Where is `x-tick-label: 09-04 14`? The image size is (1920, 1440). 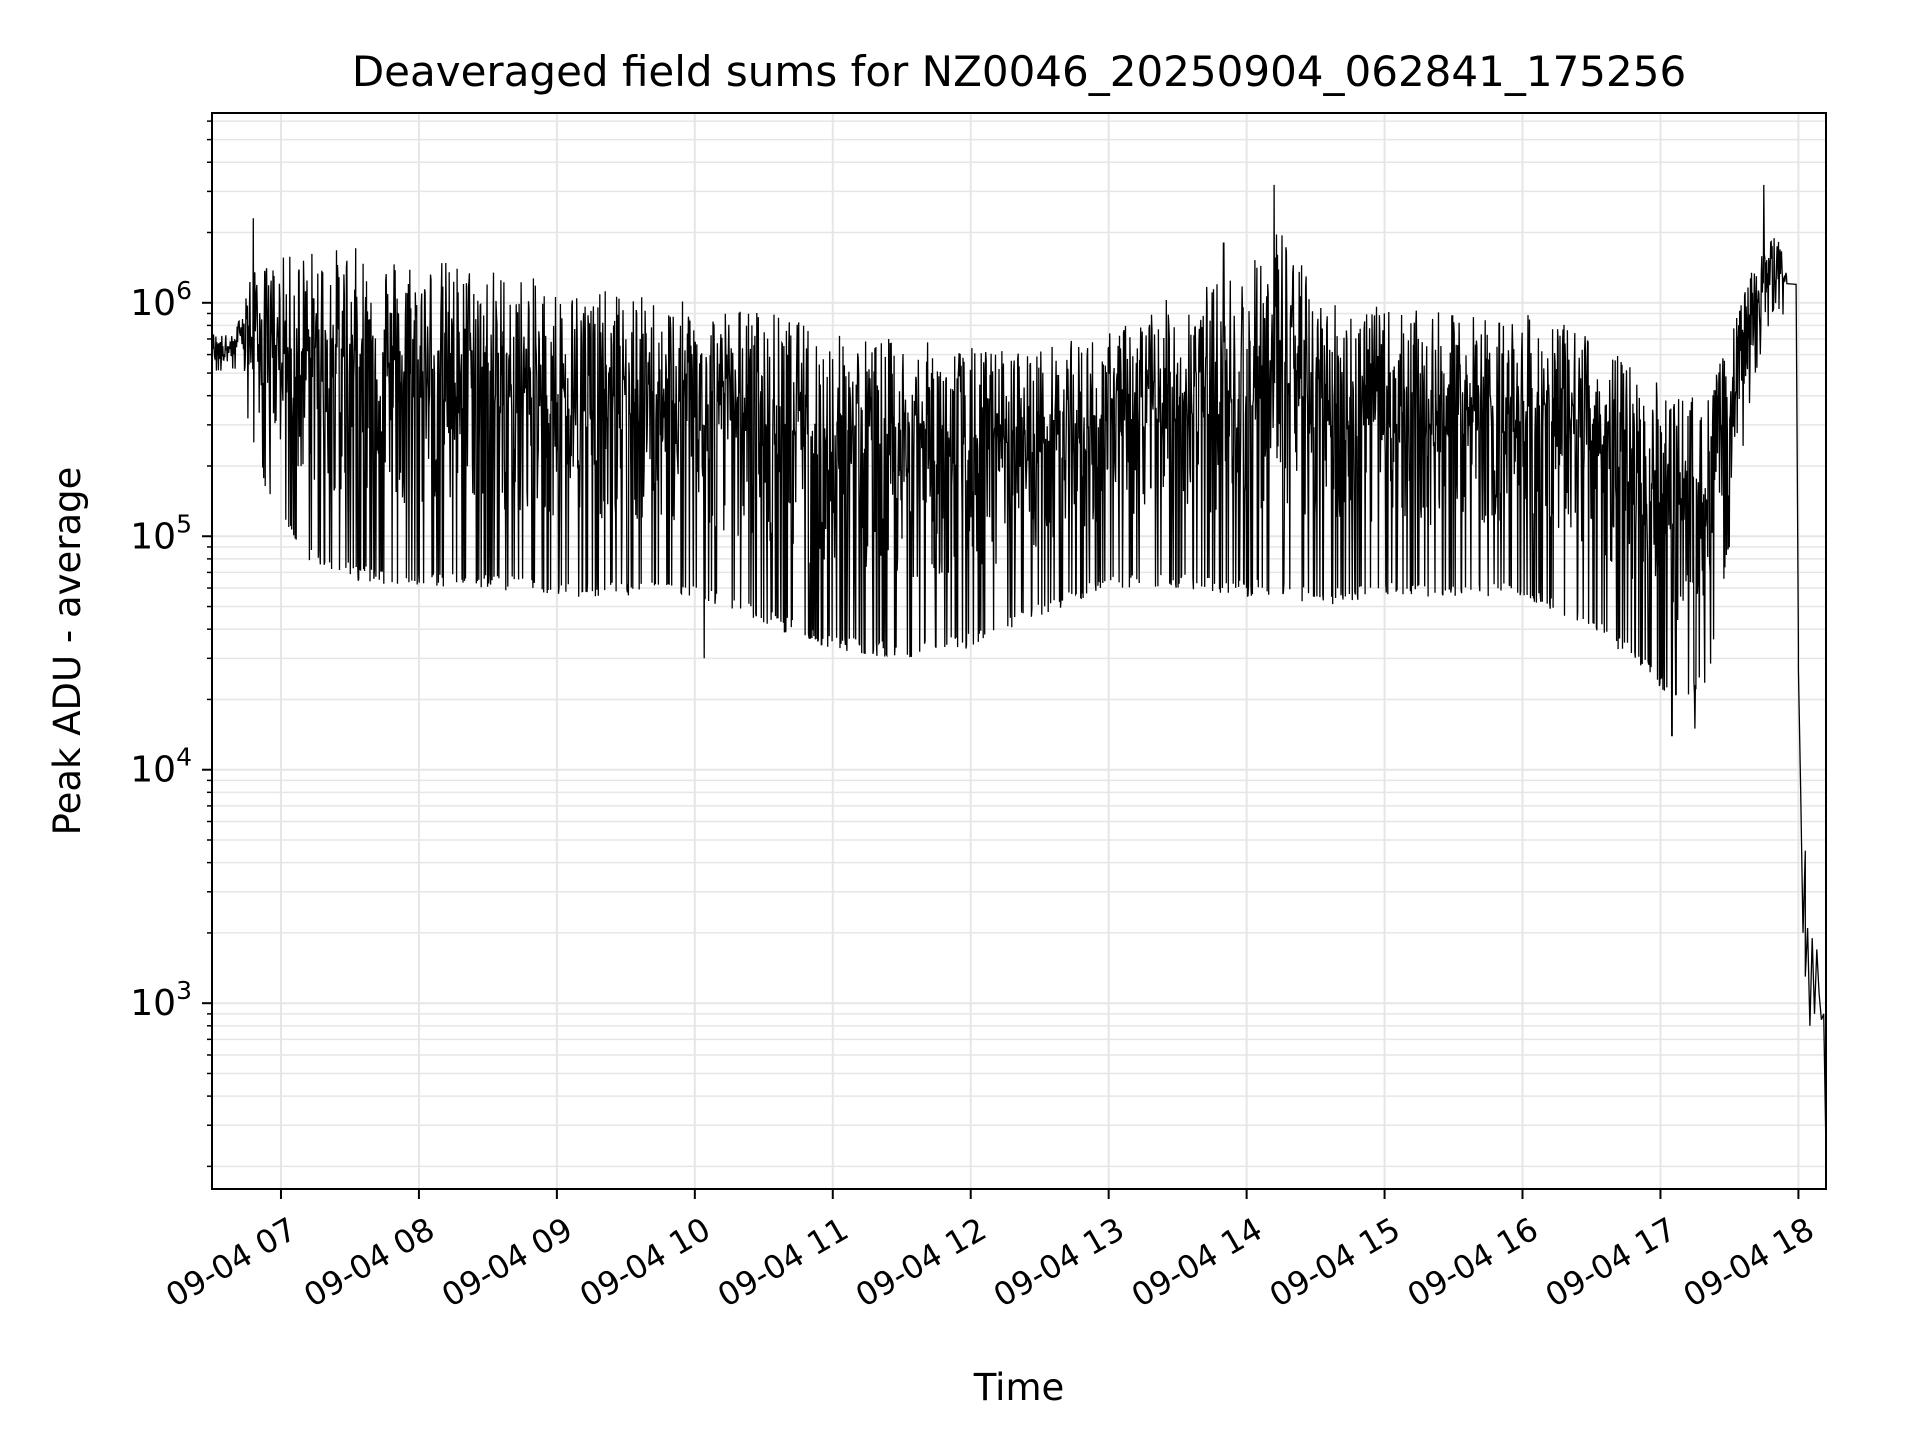
x-tick-label: 09-04 14 is located at coordinates (1197, 1262).